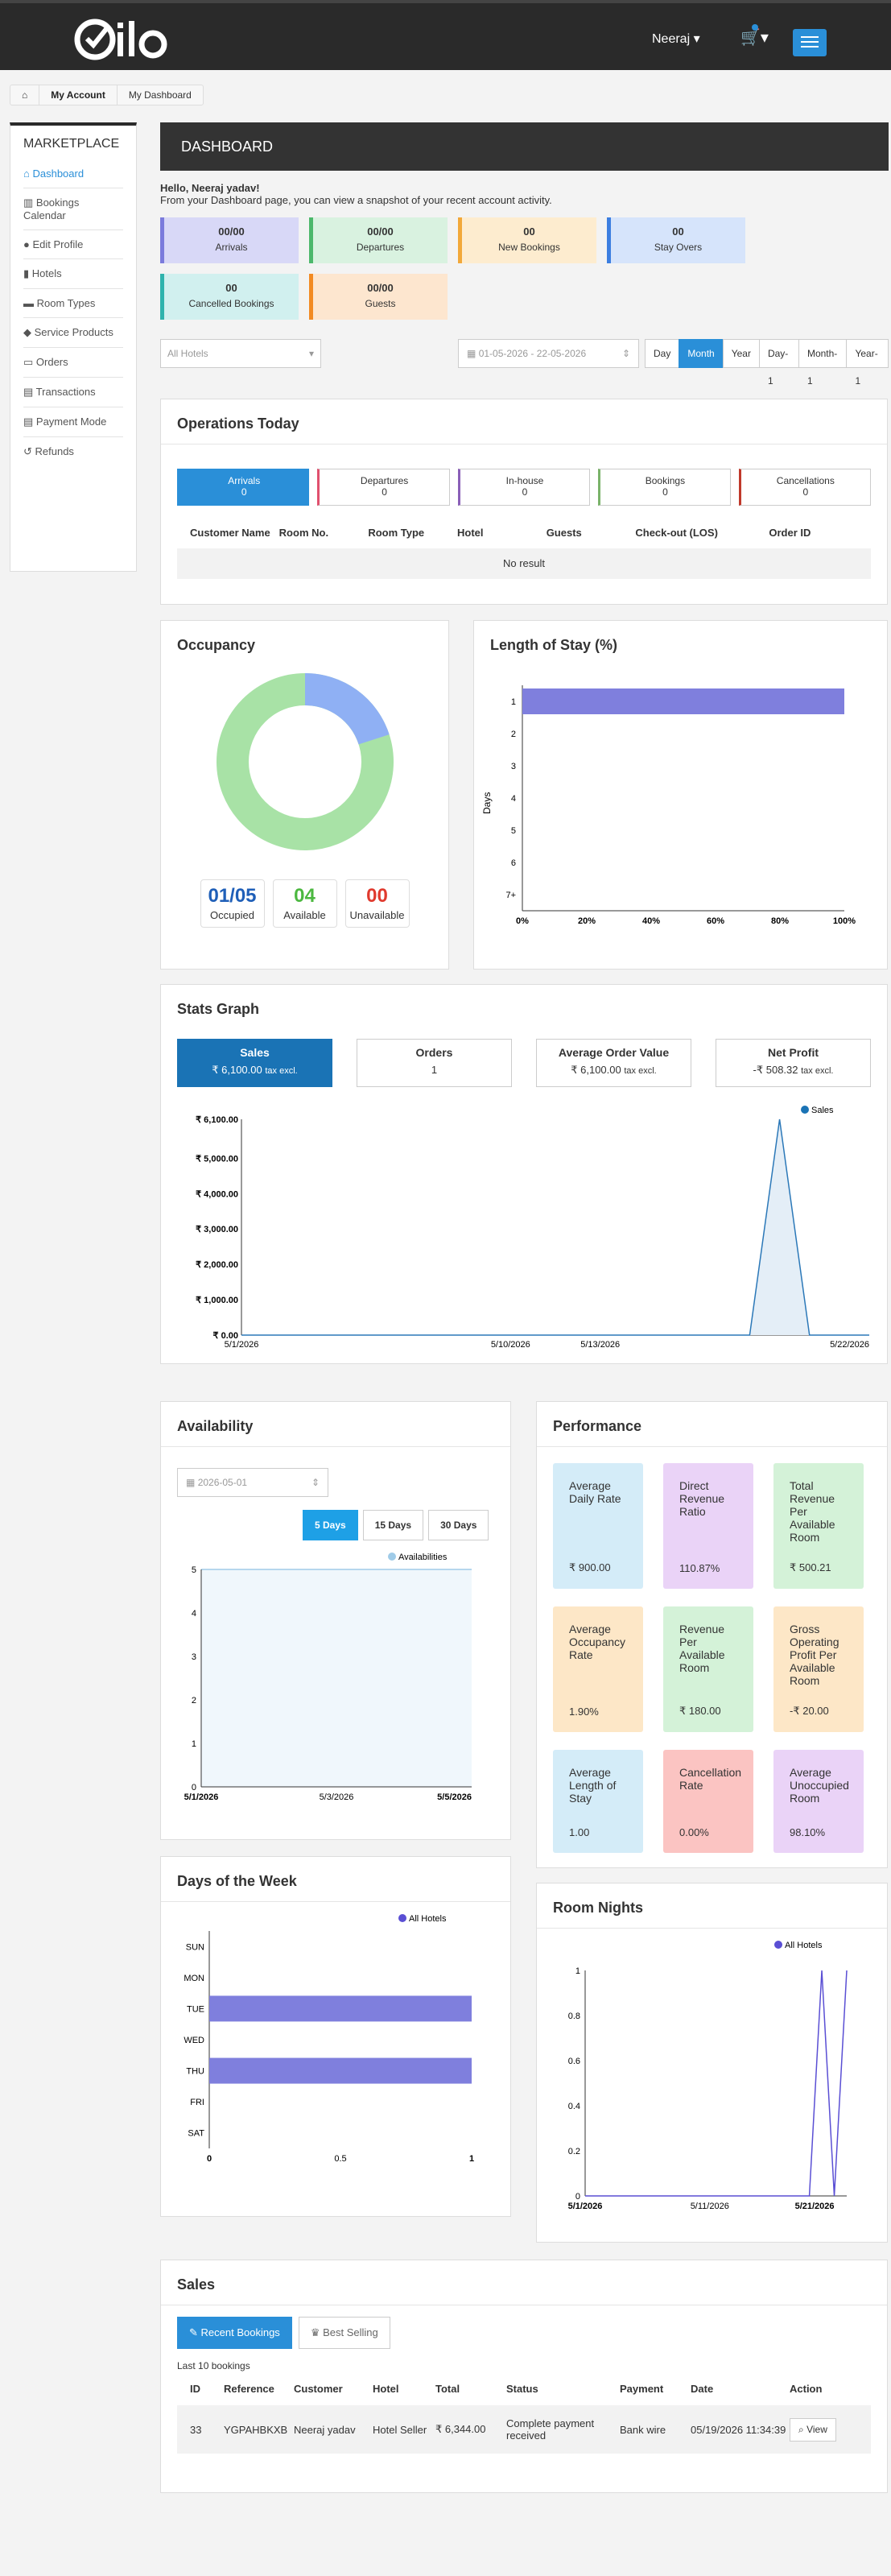 The image size is (891, 2576). What do you see at coordinates (201, 1797) in the screenshot?
I see `availability-x-tick: 5/1/2026` at bounding box center [201, 1797].